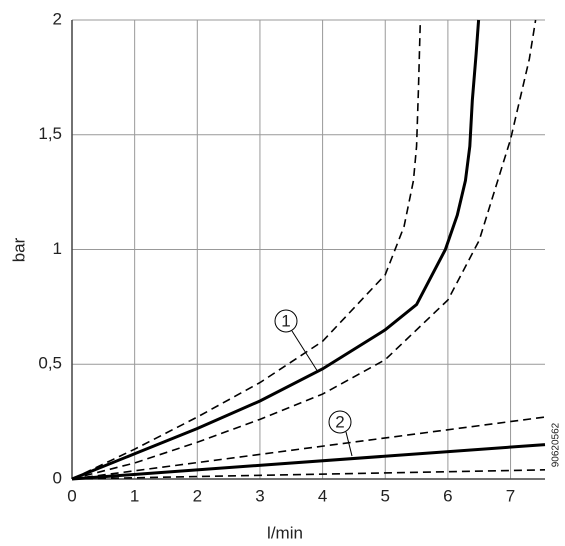 The height and width of the screenshot is (546, 565). What do you see at coordinates (50, 133) in the screenshot?
I see `y-tick-label: 1,5` at bounding box center [50, 133].